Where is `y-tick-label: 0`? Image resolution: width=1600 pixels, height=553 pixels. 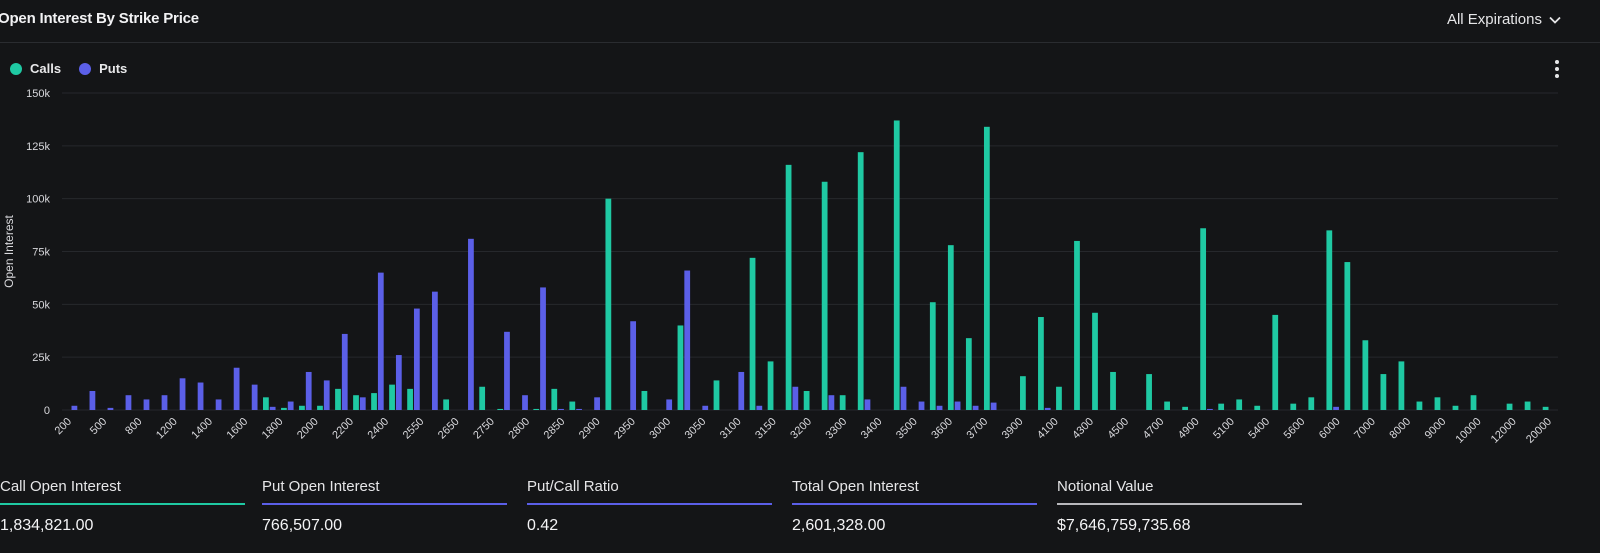
y-tick-label: 0 is located at coordinates (47, 411).